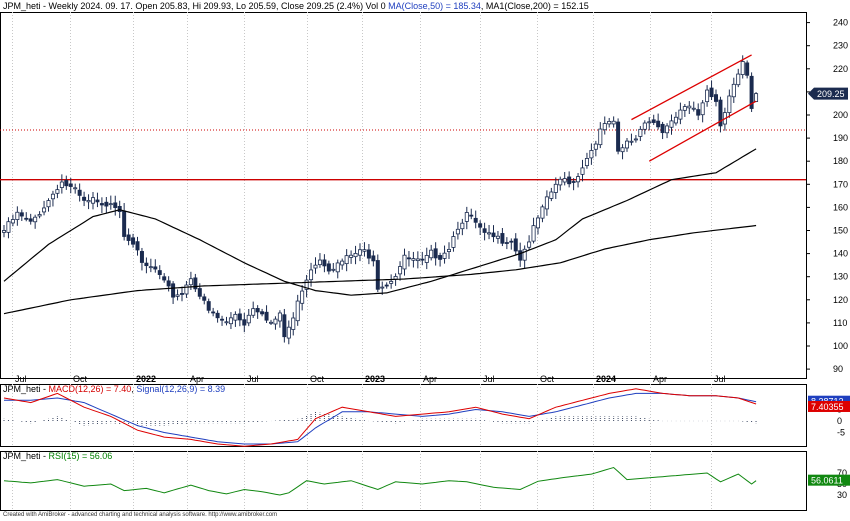 This screenshot has height=521, width=850. What do you see at coordinates (839, 421) in the screenshot?
I see `macd-y-tick-label: 0` at bounding box center [839, 421].